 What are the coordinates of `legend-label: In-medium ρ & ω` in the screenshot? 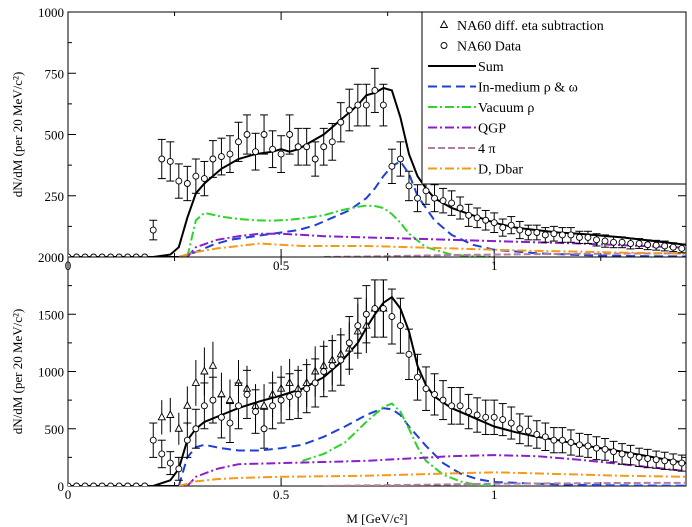 It's located at (528, 88).